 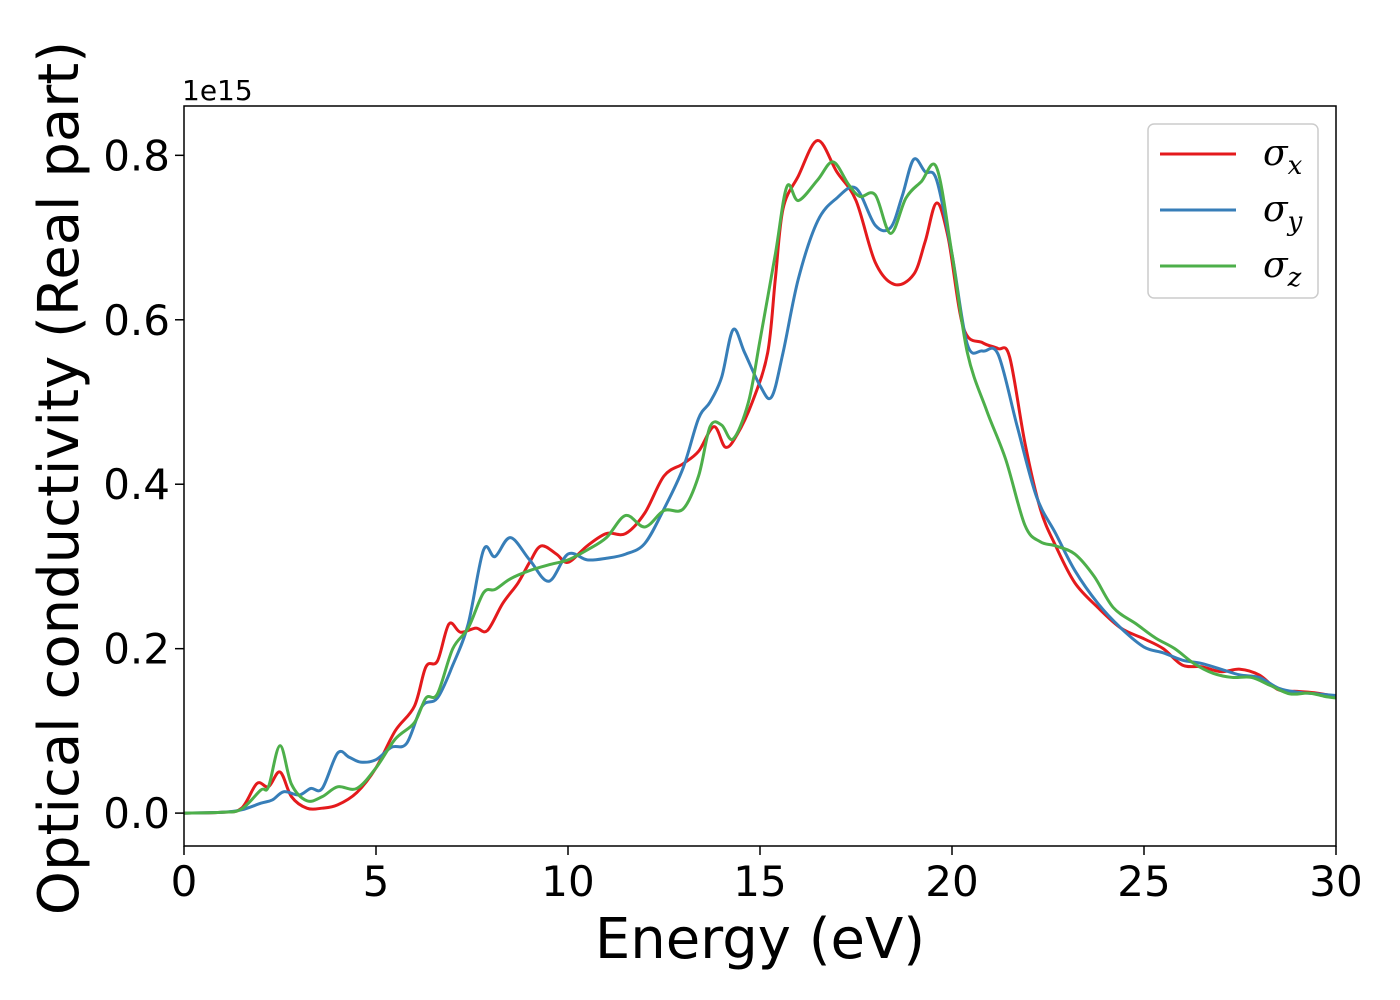 I want to click on y-tick-label: 0.4, so click(x=136, y=484).